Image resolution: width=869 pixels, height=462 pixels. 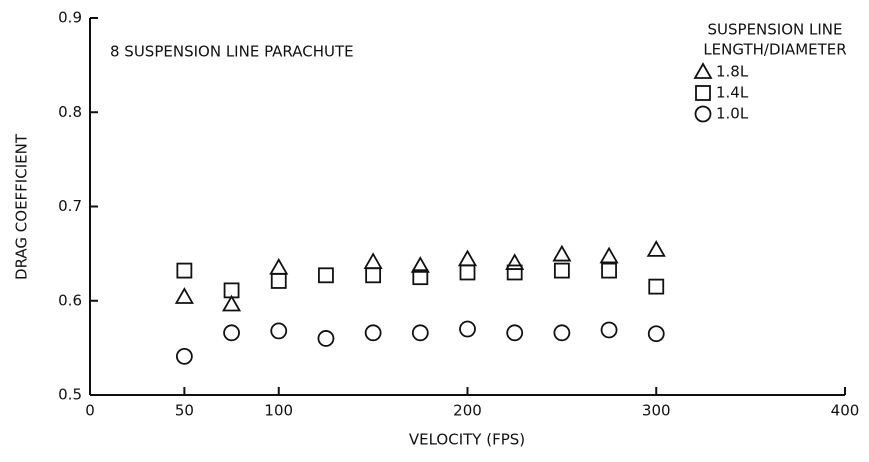 I want to click on y-tick-label: 0.9, so click(x=70, y=18).